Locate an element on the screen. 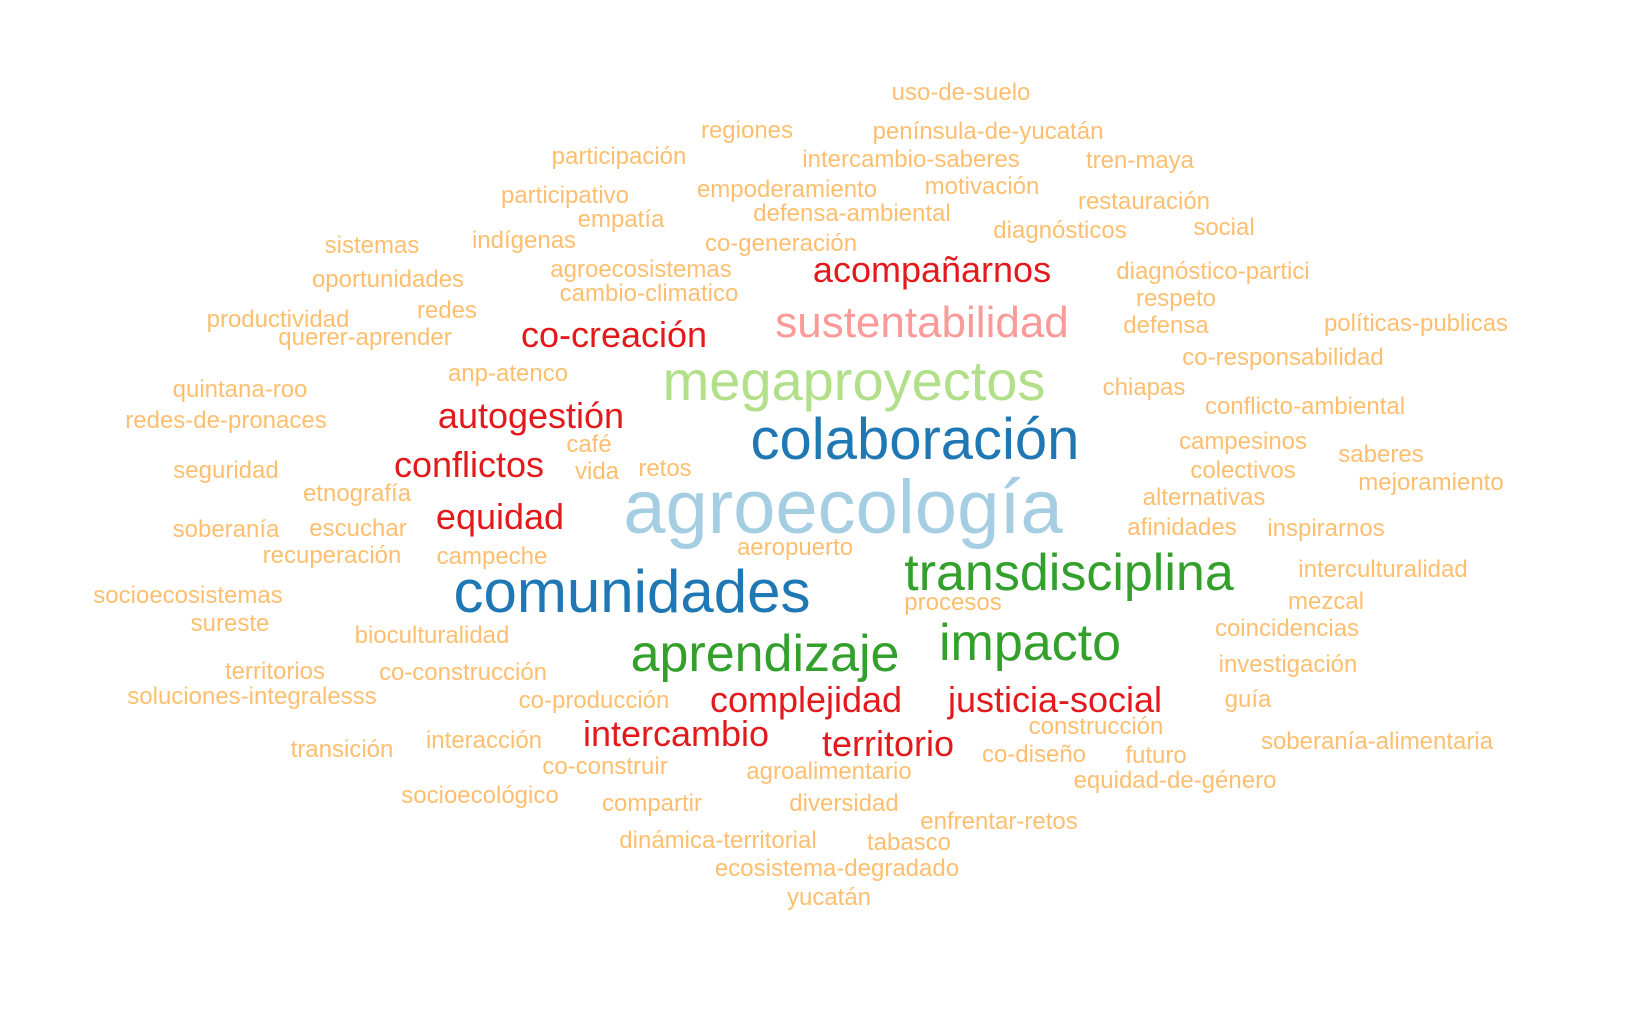 This screenshot has height=1016, width=1638. word-impacto: impacto is located at coordinates (1030, 643).